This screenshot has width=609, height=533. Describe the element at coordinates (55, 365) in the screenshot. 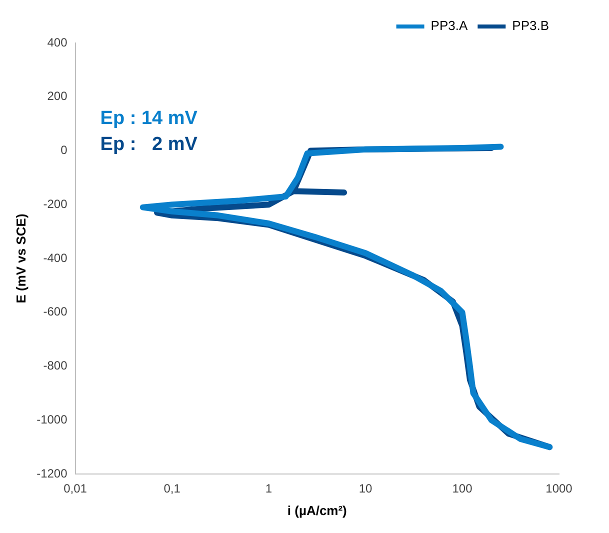

I see `y-tick-label: -800` at that location.